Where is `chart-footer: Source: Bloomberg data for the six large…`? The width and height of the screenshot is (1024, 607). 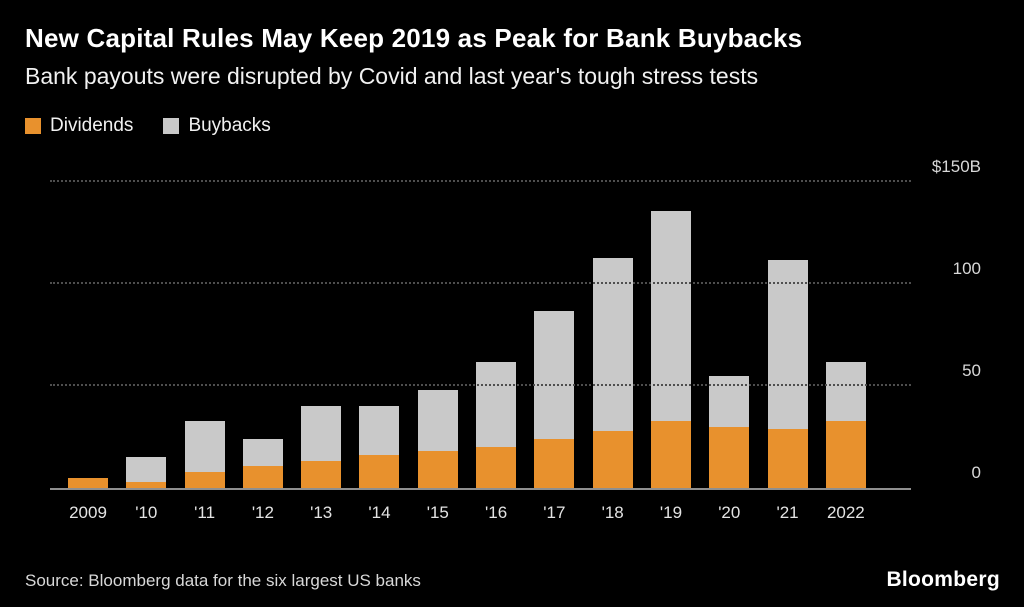 chart-footer: Source: Bloomberg data for the six large… is located at coordinates (512, 580).